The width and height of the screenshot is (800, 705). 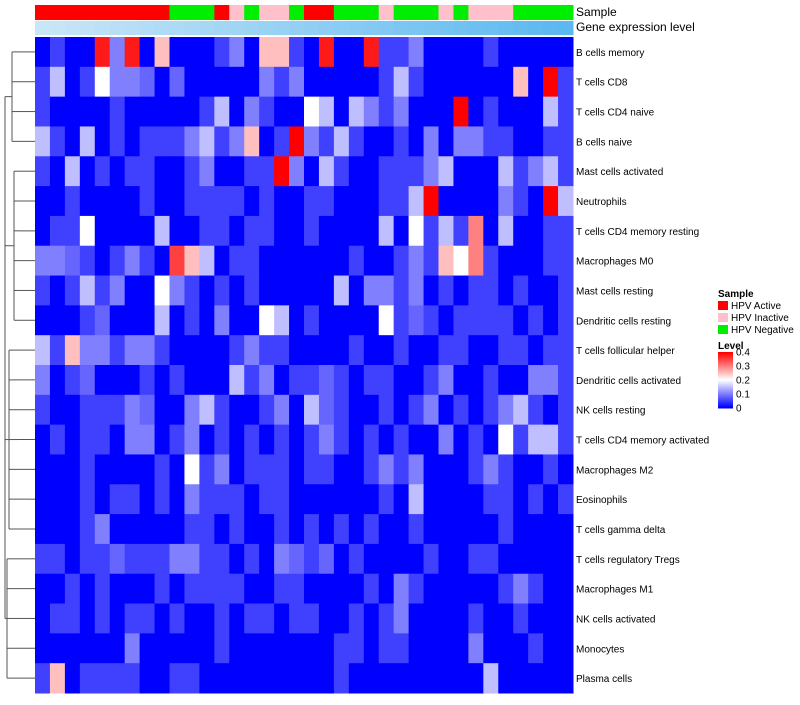 I want to click on row-label: Dendritic cells activated, so click(x=628, y=381).